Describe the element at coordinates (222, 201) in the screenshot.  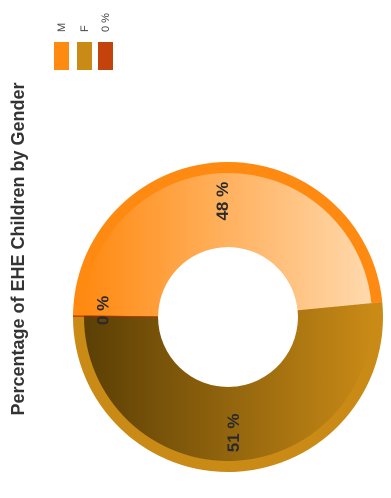
I see `value-label-0: 48 %` at that location.